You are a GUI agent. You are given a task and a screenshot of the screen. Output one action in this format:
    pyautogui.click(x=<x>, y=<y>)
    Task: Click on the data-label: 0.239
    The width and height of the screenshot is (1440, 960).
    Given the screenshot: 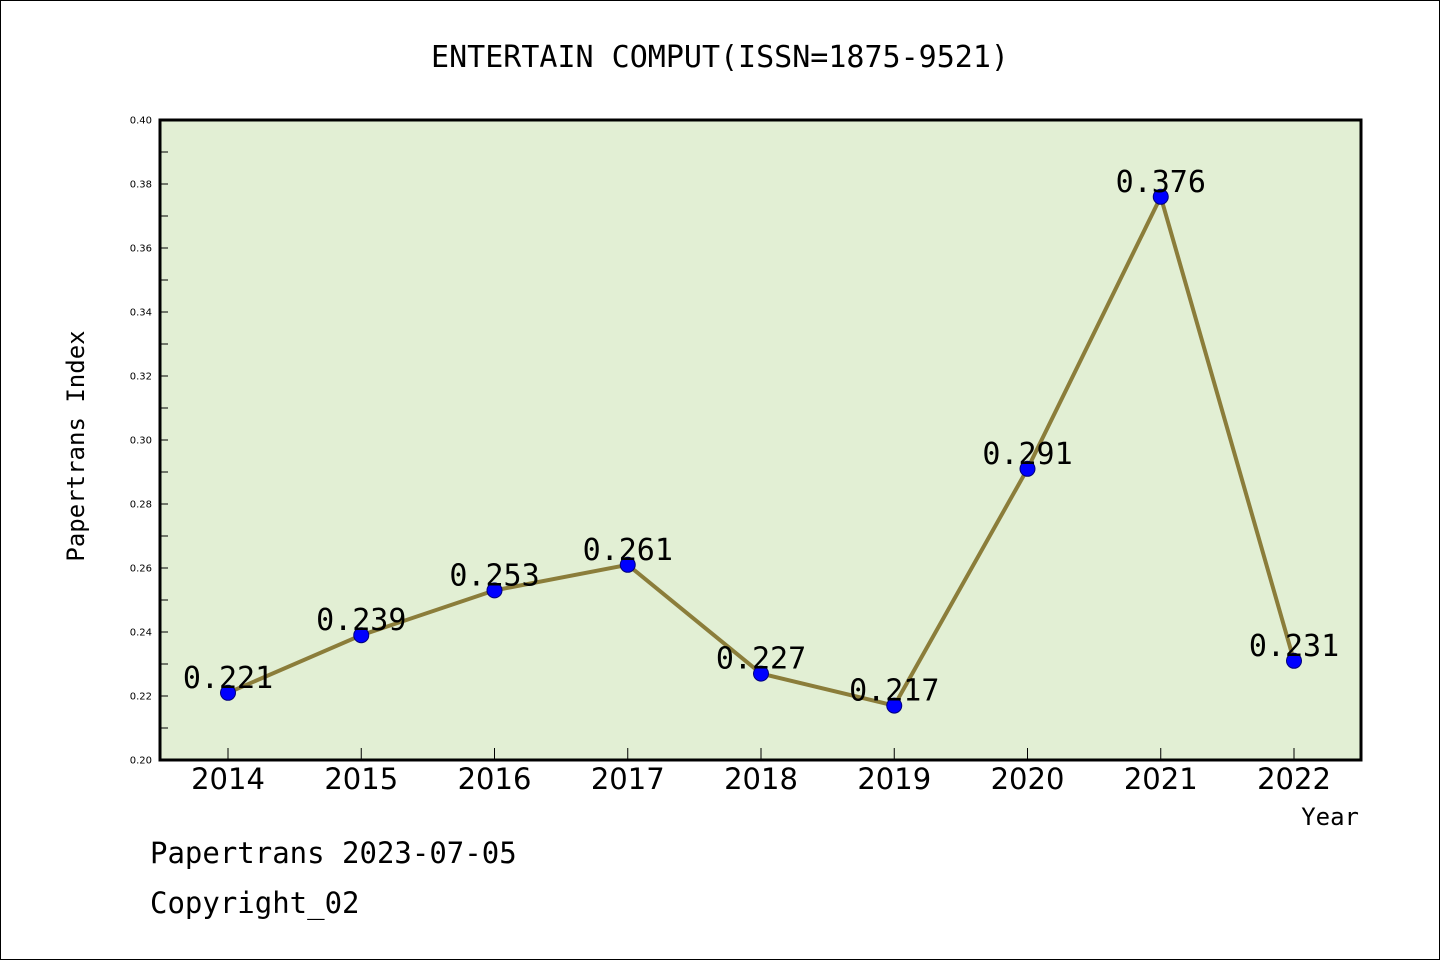 What is the action you would take?
    pyautogui.click(x=361, y=620)
    